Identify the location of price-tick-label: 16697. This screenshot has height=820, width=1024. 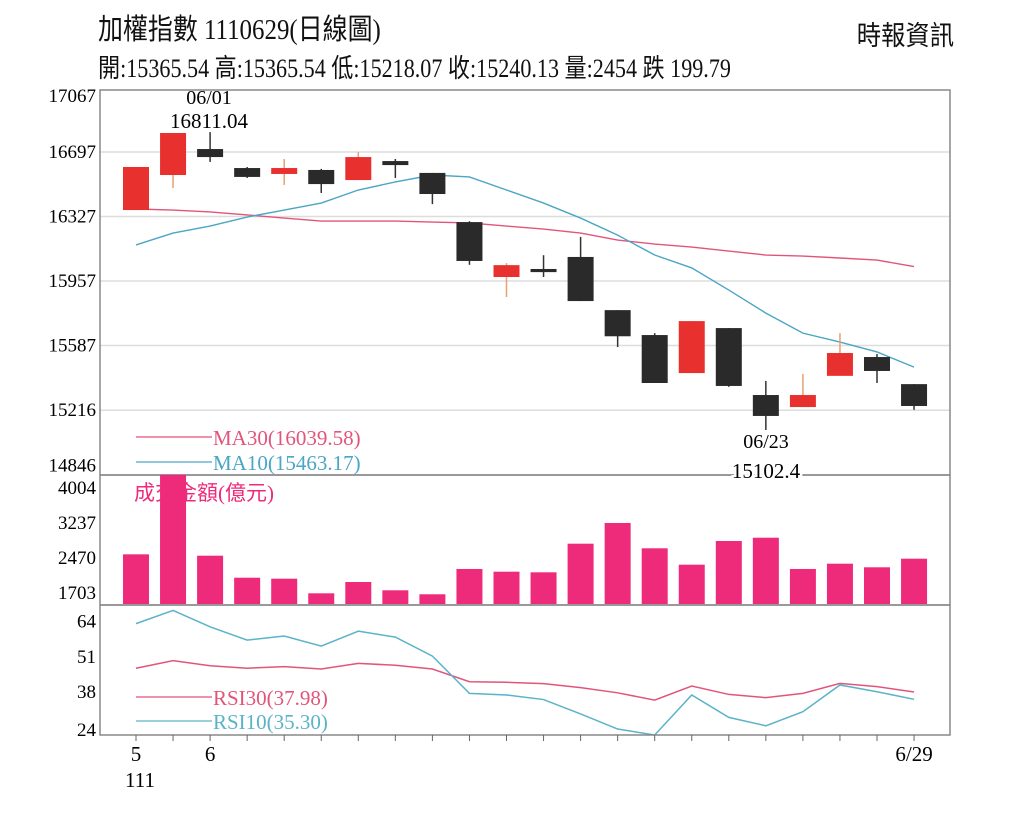
(73, 152).